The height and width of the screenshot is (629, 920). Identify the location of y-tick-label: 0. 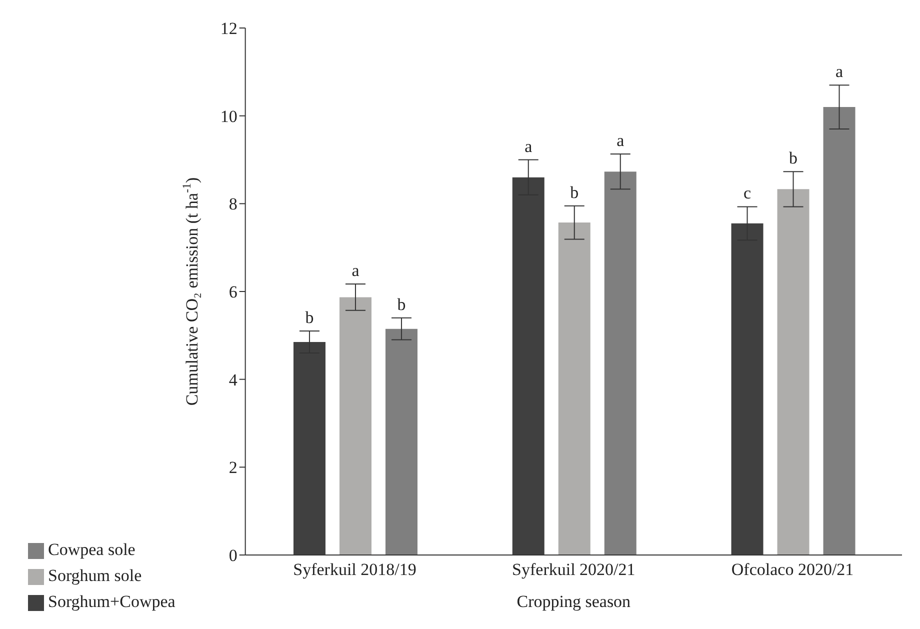
(233, 556).